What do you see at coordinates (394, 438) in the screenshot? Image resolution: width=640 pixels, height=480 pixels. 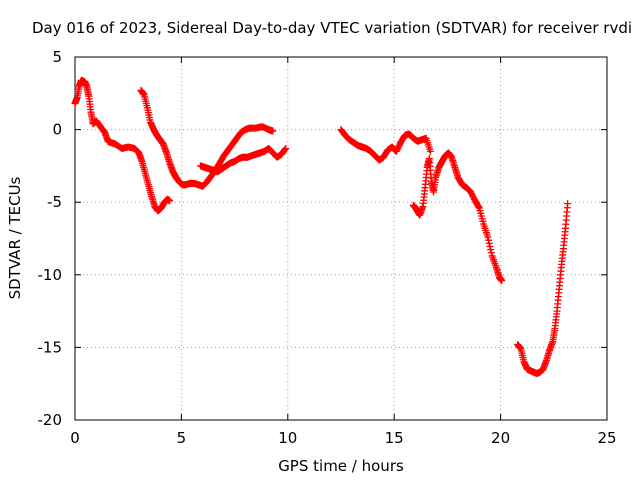 I see `x-tick-label: 15` at bounding box center [394, 438].